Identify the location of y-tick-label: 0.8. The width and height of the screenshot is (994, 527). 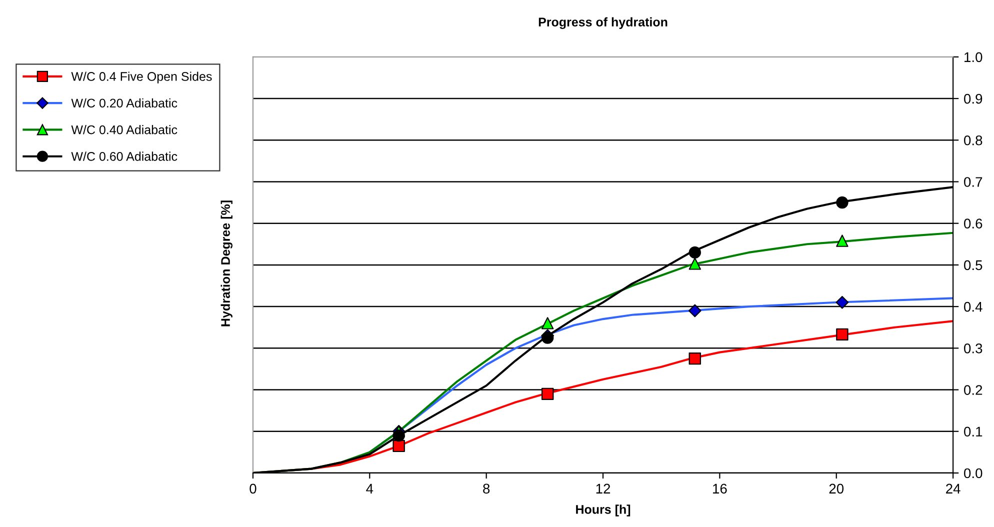
(973, 140).